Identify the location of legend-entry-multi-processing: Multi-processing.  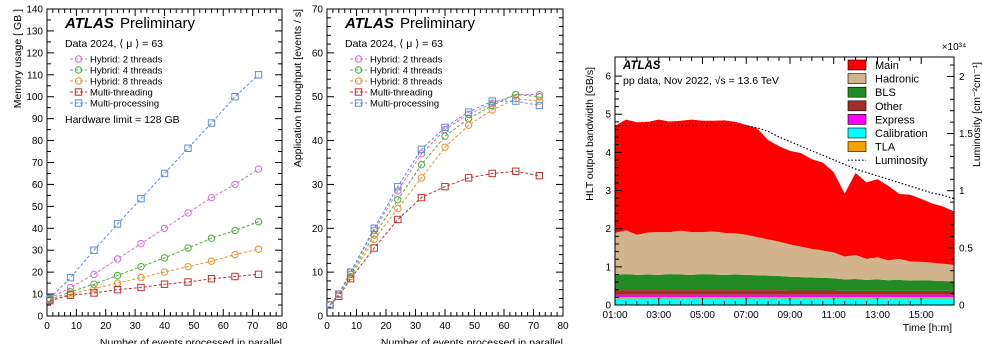
(404, 104).